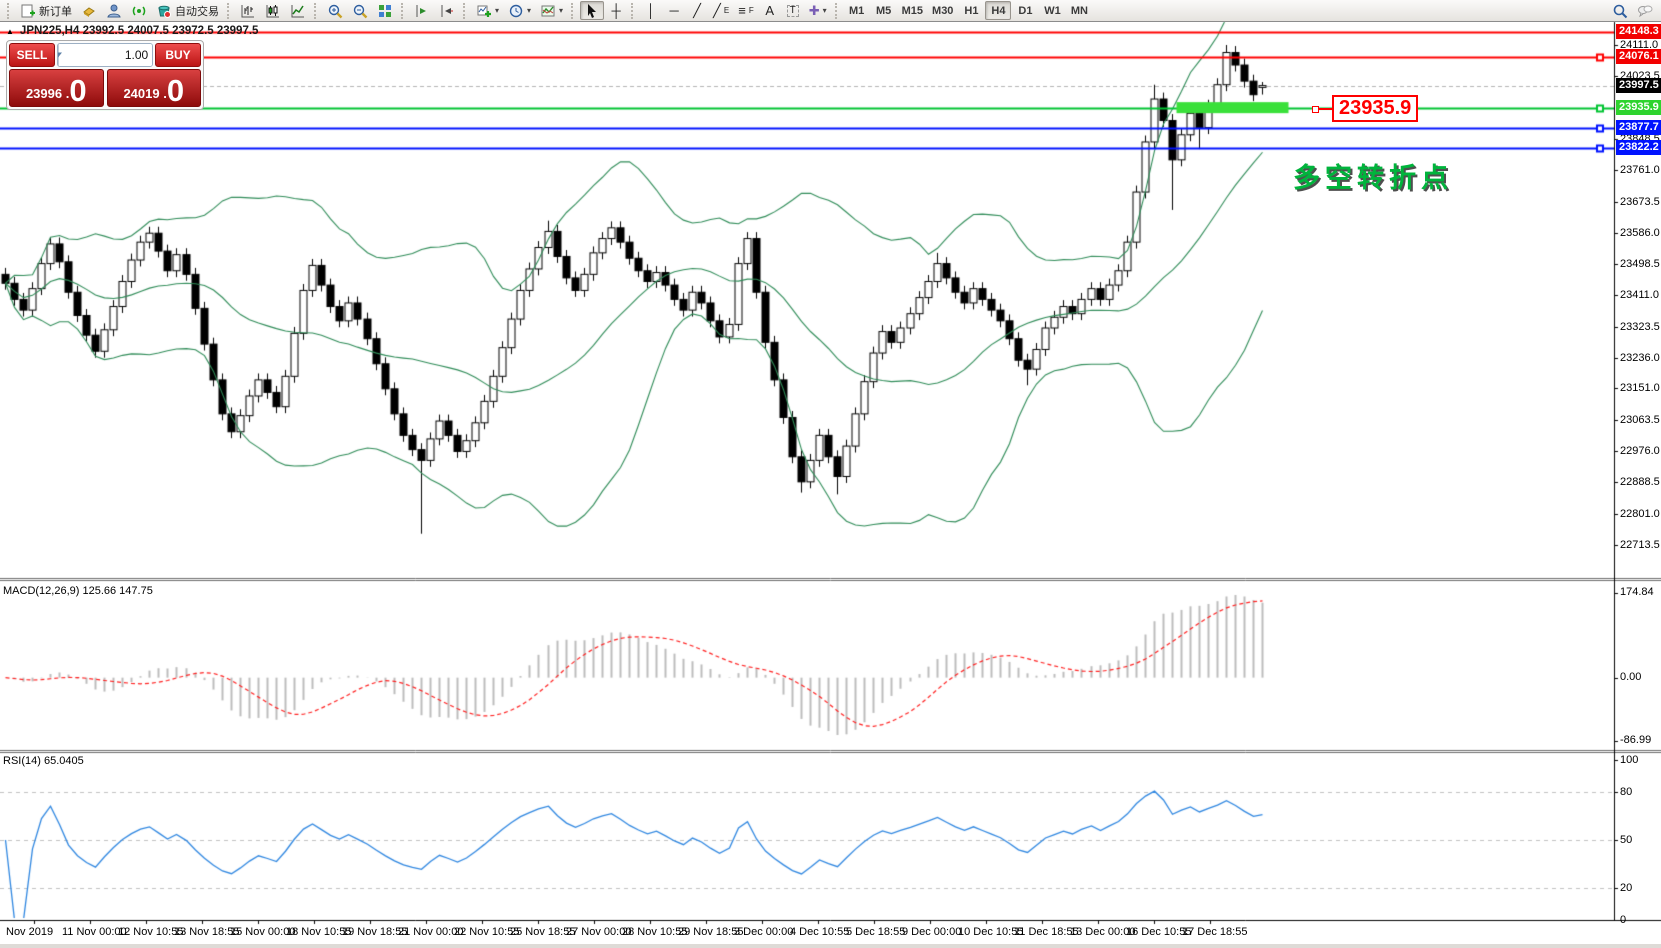 Image resolution: width=1661 pixels, height=948 pixels. I want to click on price-axis-tick: 22888.5, so click(1640, 481).